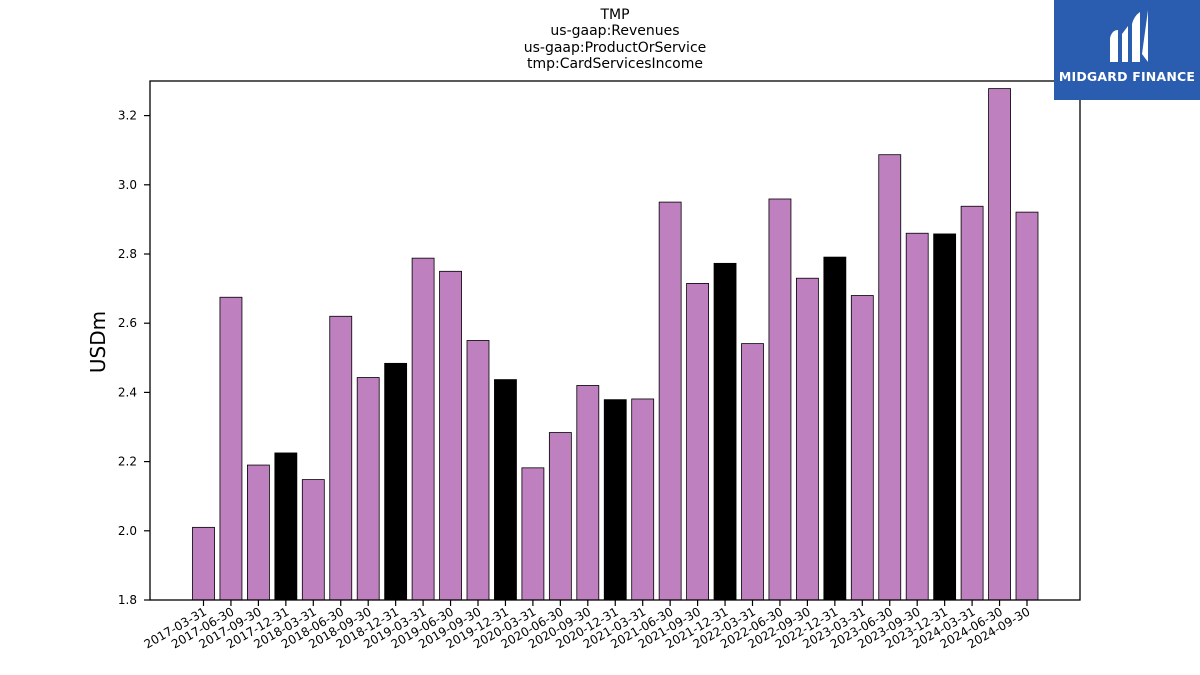 The image size is (1200, 675). I want to click on y-tick-label: 2.0, so click(127, 531).